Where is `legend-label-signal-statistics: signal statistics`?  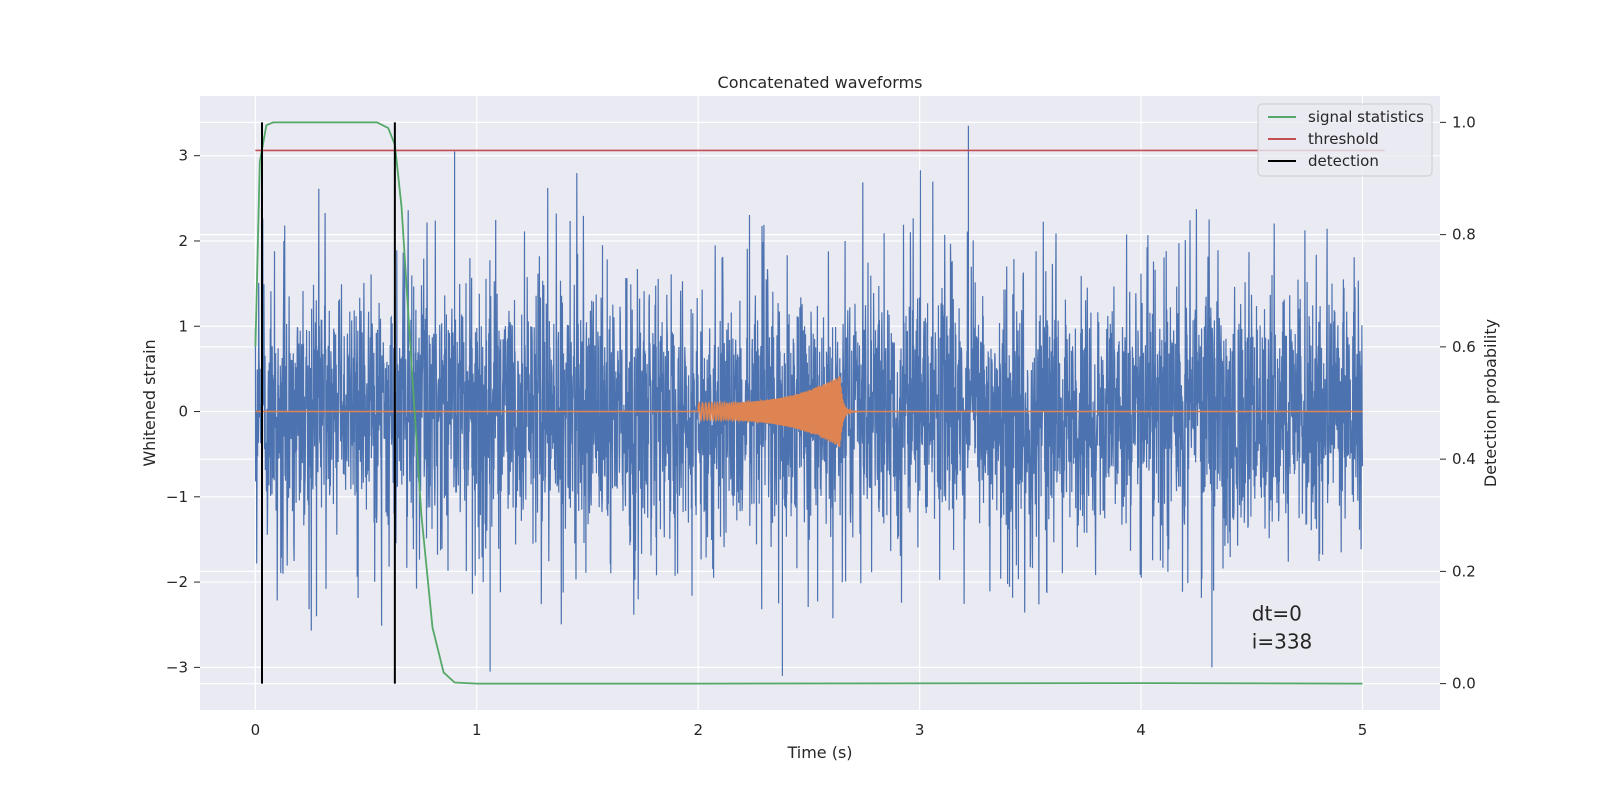
legend-label-signal-statistics: signal statistics is located at coordinates (1366, 117).